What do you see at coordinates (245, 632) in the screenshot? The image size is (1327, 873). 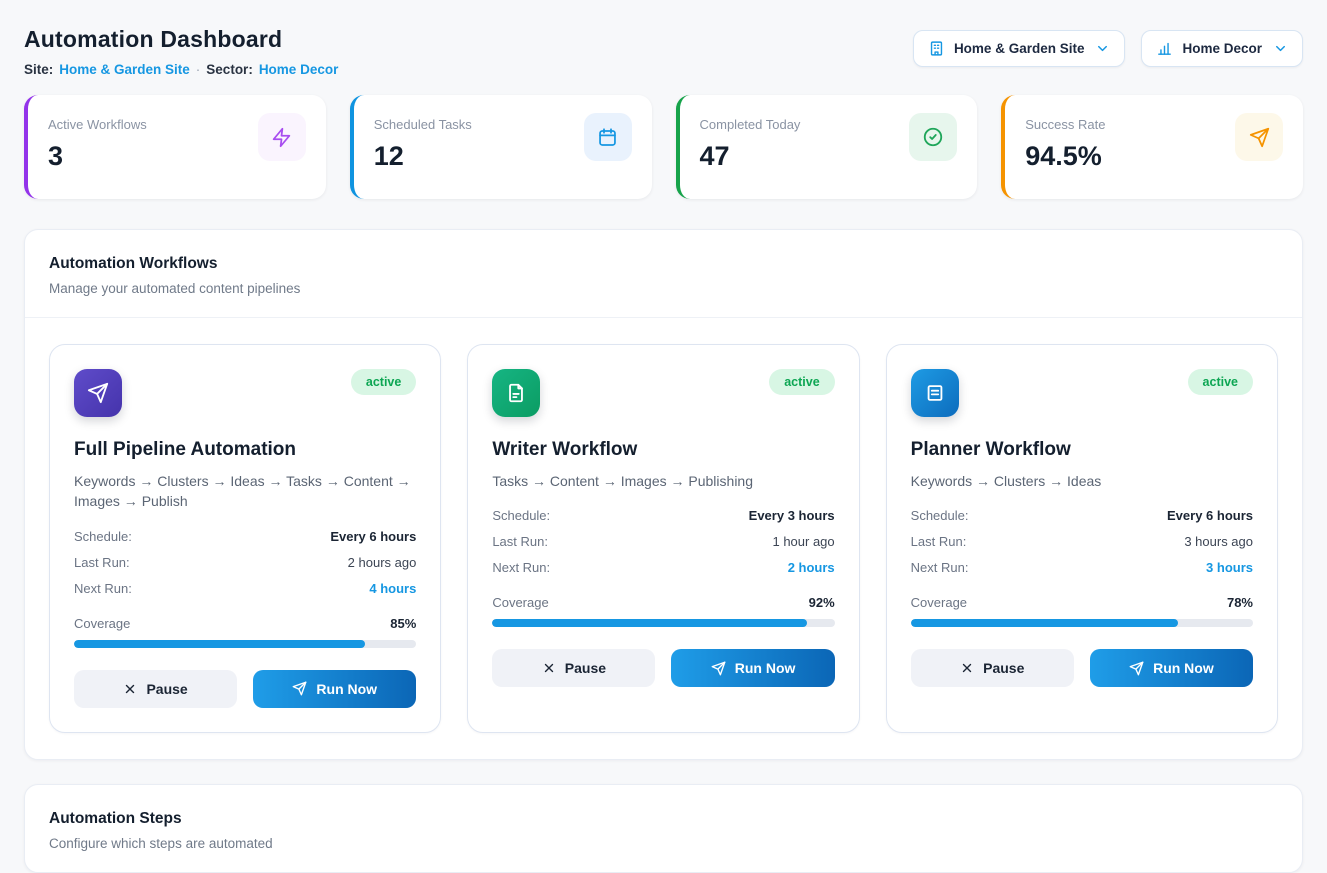 I see `coverage-block: Coverage 85%` at bounding box center [245, 632].